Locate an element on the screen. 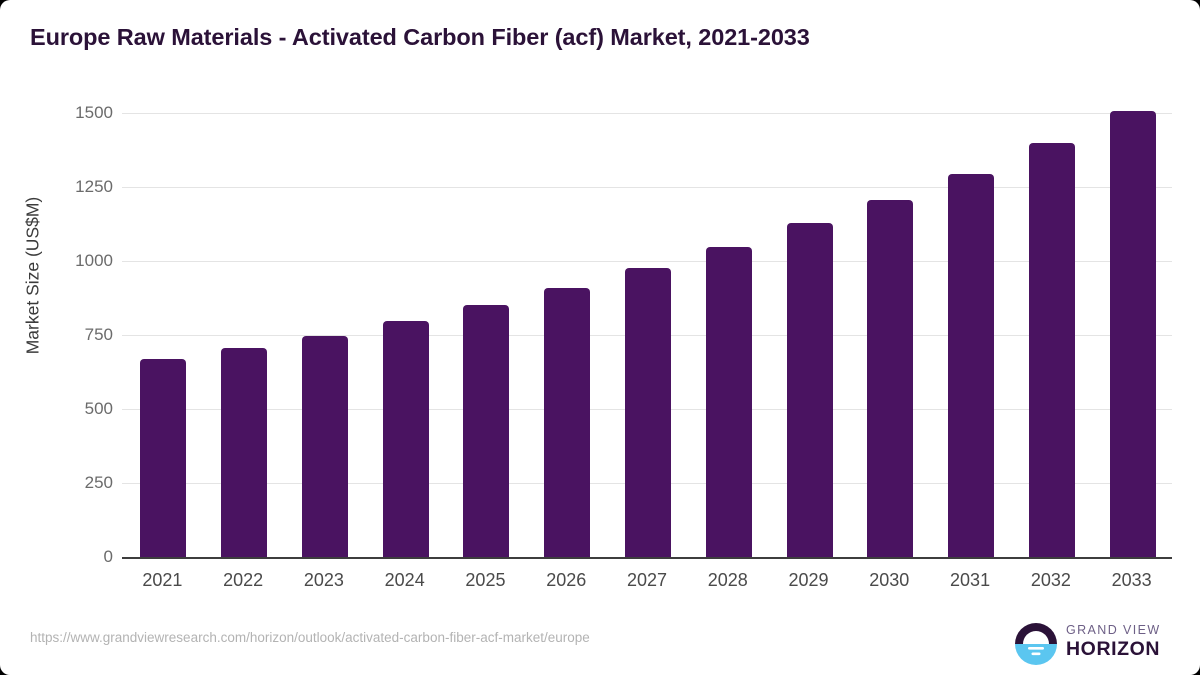  x-axis-tick-label: 2032 is located at coordinates (1050, 580).